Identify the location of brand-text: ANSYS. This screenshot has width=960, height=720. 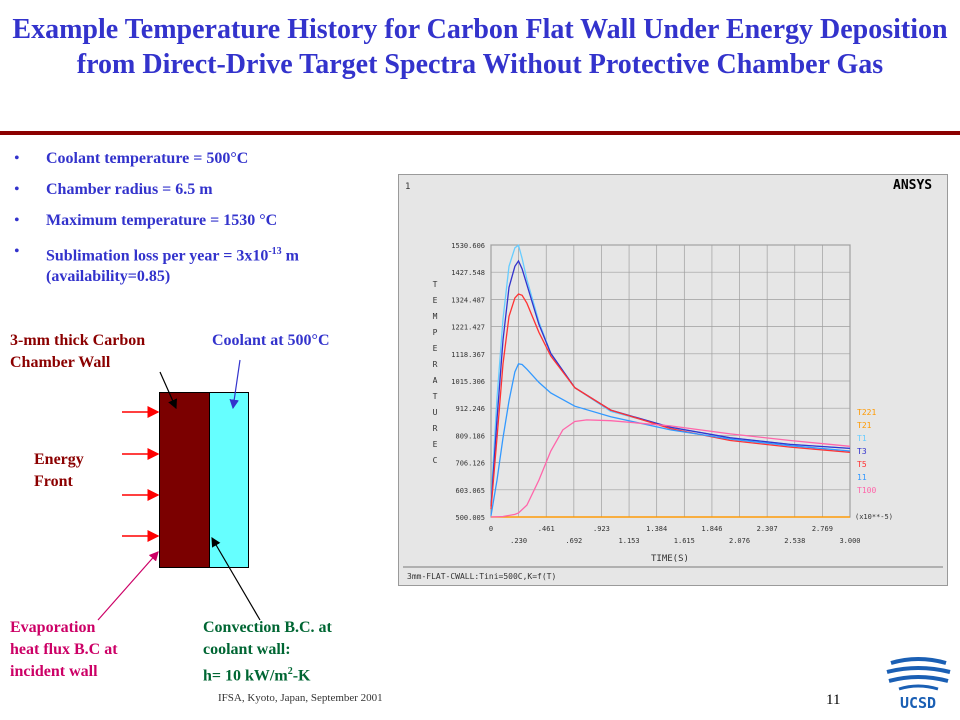
(912, 185).